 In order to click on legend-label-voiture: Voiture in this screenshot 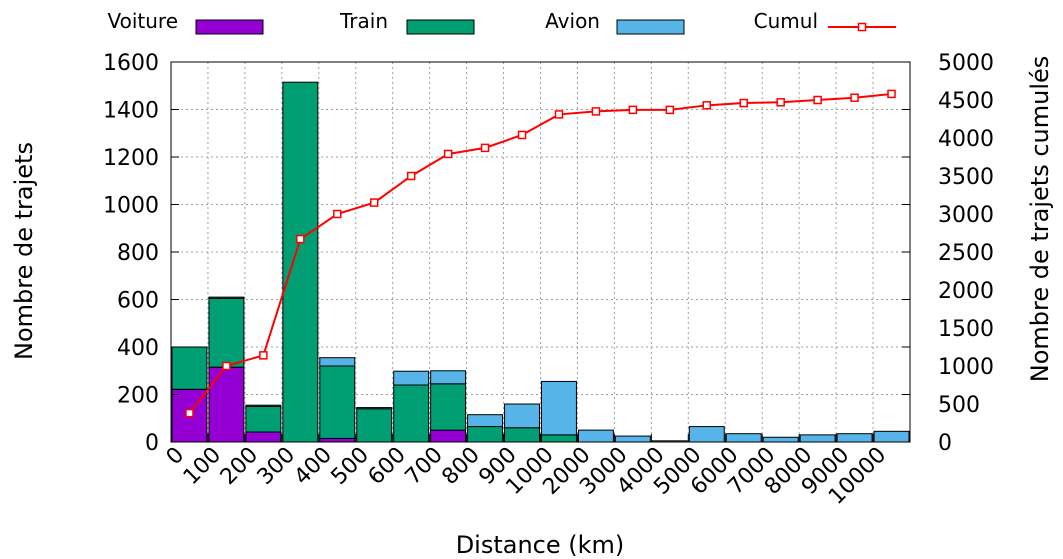, I will do `click(142, 21)`.